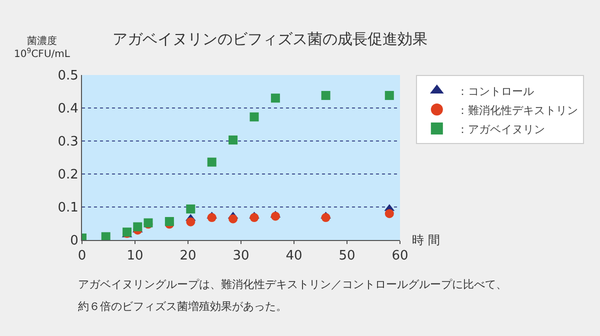  Describe the element at coordinates (292, 284) in the screenshot. I see `text: アガベイヌリングループは、難消化性デキストリン／コントロールグループに比べて、` at that location.